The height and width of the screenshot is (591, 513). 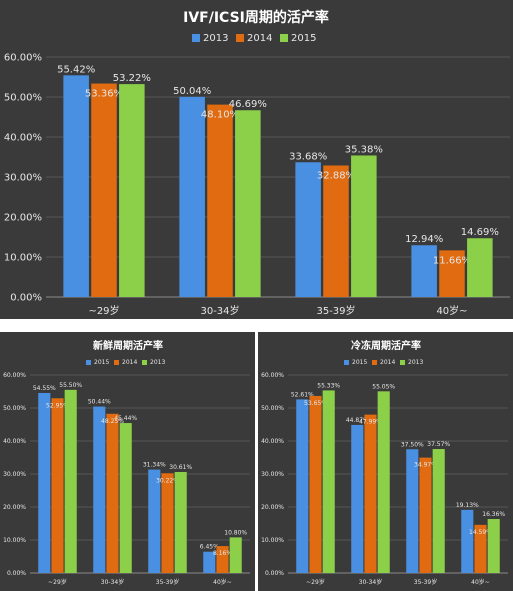 What do you see at coordinates (167, 480) in the screenshot?
I see `data-label-2014-2: 30.22%` at bounding box center [167, 480].